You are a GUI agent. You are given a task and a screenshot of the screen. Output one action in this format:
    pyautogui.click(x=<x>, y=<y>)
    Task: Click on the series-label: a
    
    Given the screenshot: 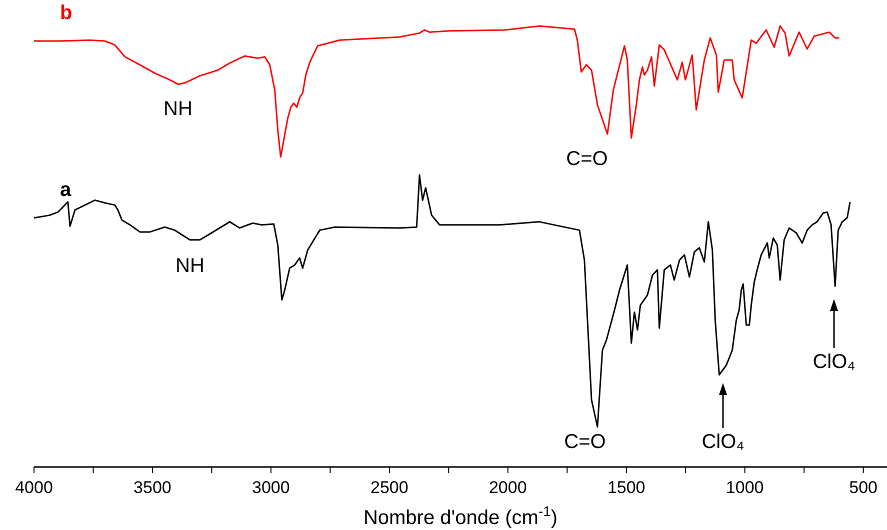 What is the action you would take?
    pyautogui.click(x=66, y=189)
    